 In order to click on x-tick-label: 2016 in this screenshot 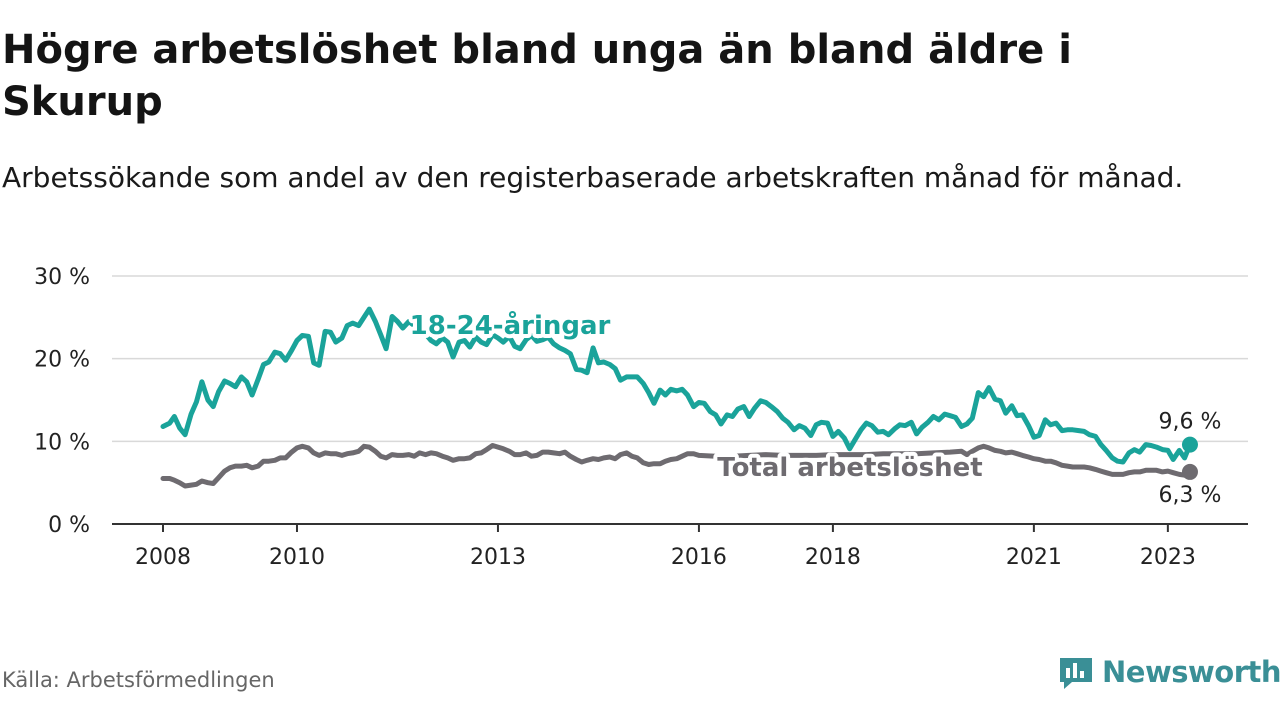, I will do `click(699, 557)`.